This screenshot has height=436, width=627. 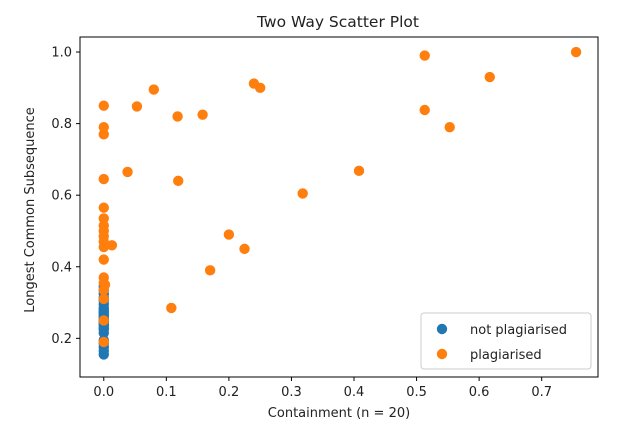 What do you see at coordinates (354, 392) in the screenshot?
I see `x-tick-label: 0.4` at bounding box center [354, 392].